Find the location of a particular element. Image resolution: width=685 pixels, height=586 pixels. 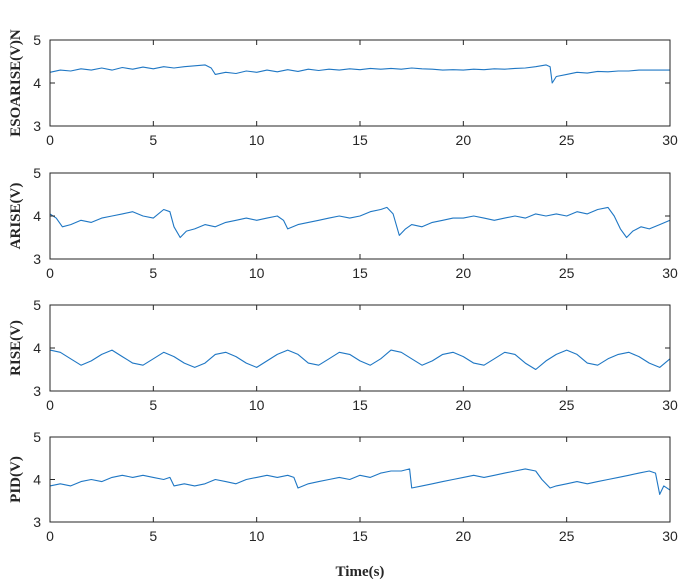

x-axis-label: Time(s) is located at coordinates (360, 572).